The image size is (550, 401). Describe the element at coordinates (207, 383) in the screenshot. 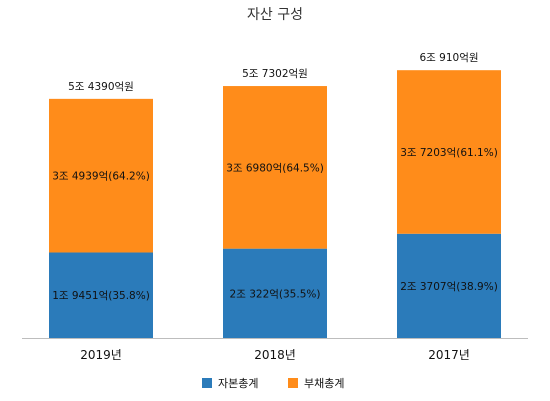

I see `legend-swatch-equity` at that location.